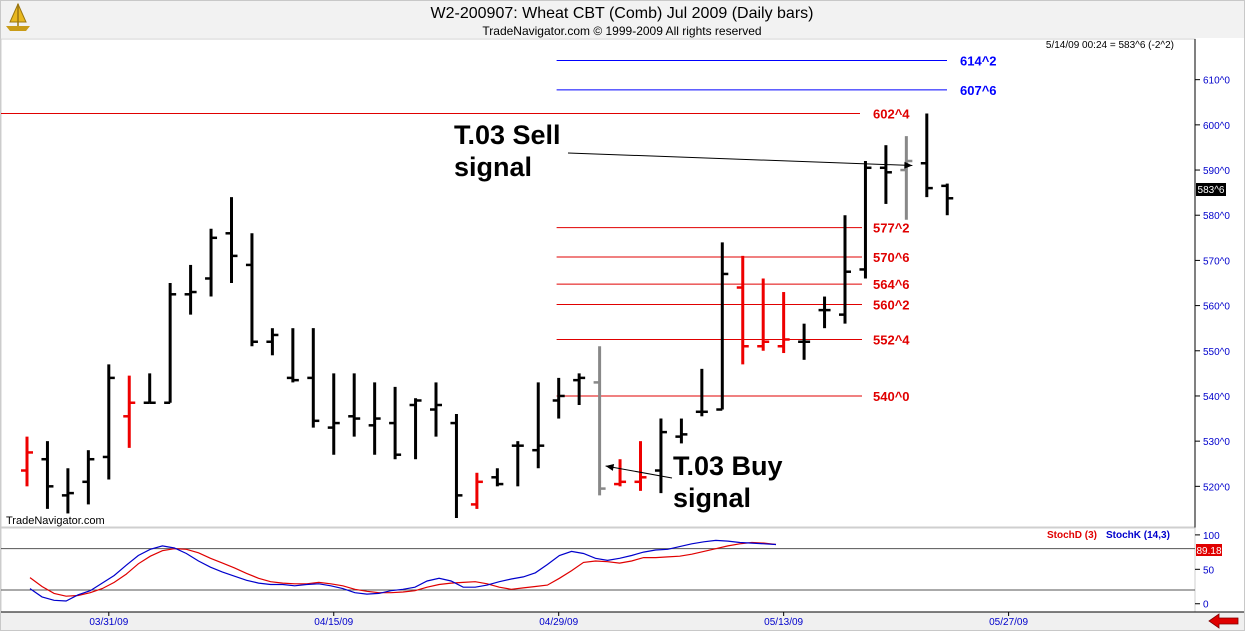  Describe the element at coordinates (891, 257) in the screenshot. I see `level-label-4: 570^6` at that location.